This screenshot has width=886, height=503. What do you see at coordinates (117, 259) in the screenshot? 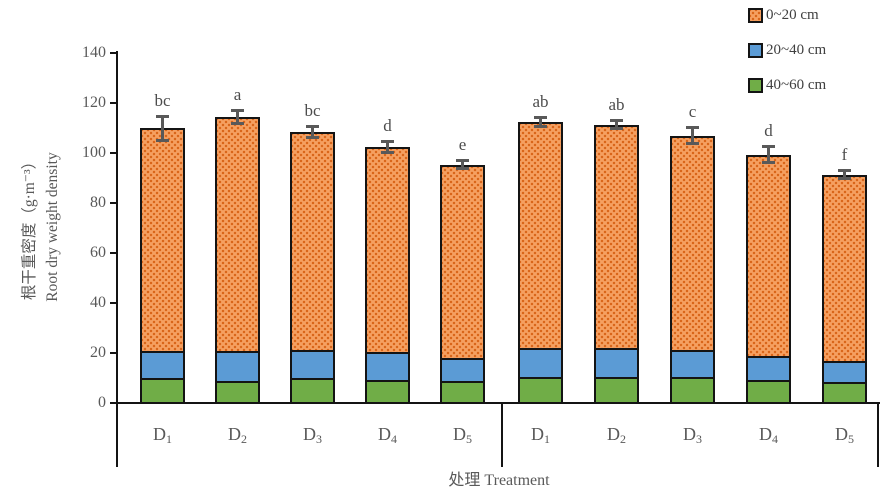
I see `y-axis-line` at bounding box center [117, 259].